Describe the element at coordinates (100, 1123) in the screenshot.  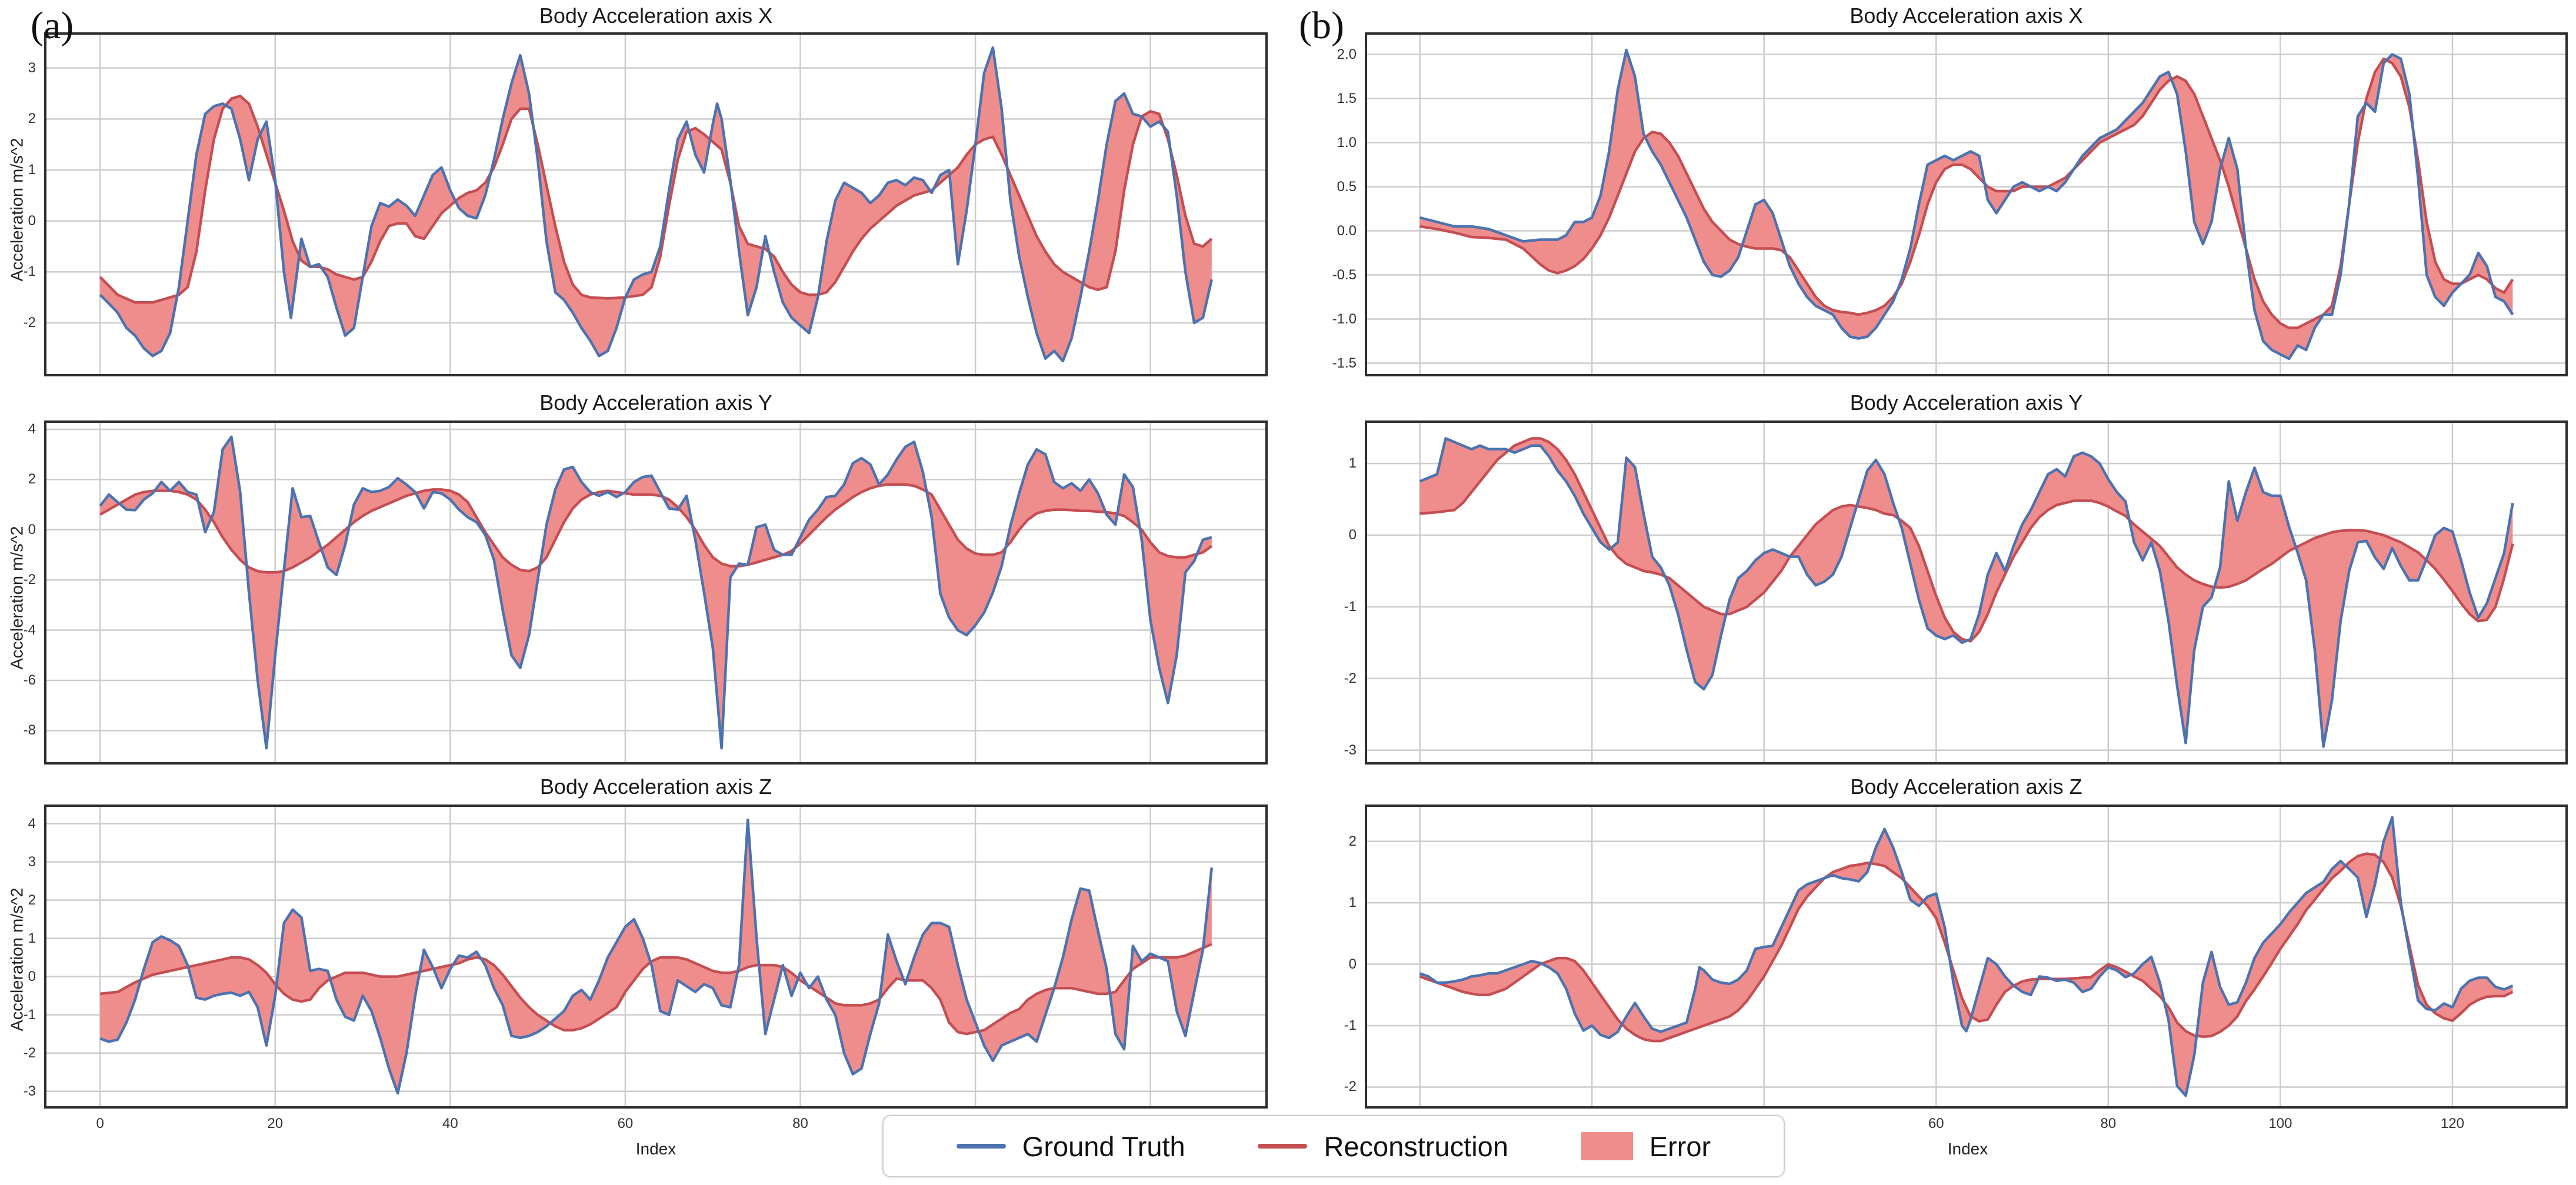
I see `x-tick-label: 0` at that location.